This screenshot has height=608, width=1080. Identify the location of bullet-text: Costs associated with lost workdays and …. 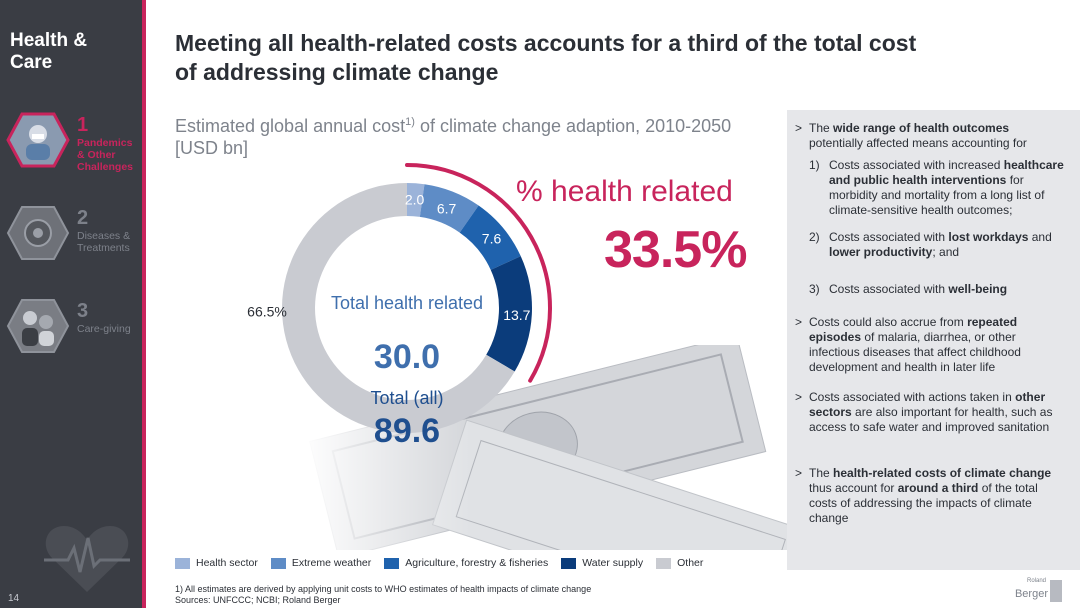
(940, 244).